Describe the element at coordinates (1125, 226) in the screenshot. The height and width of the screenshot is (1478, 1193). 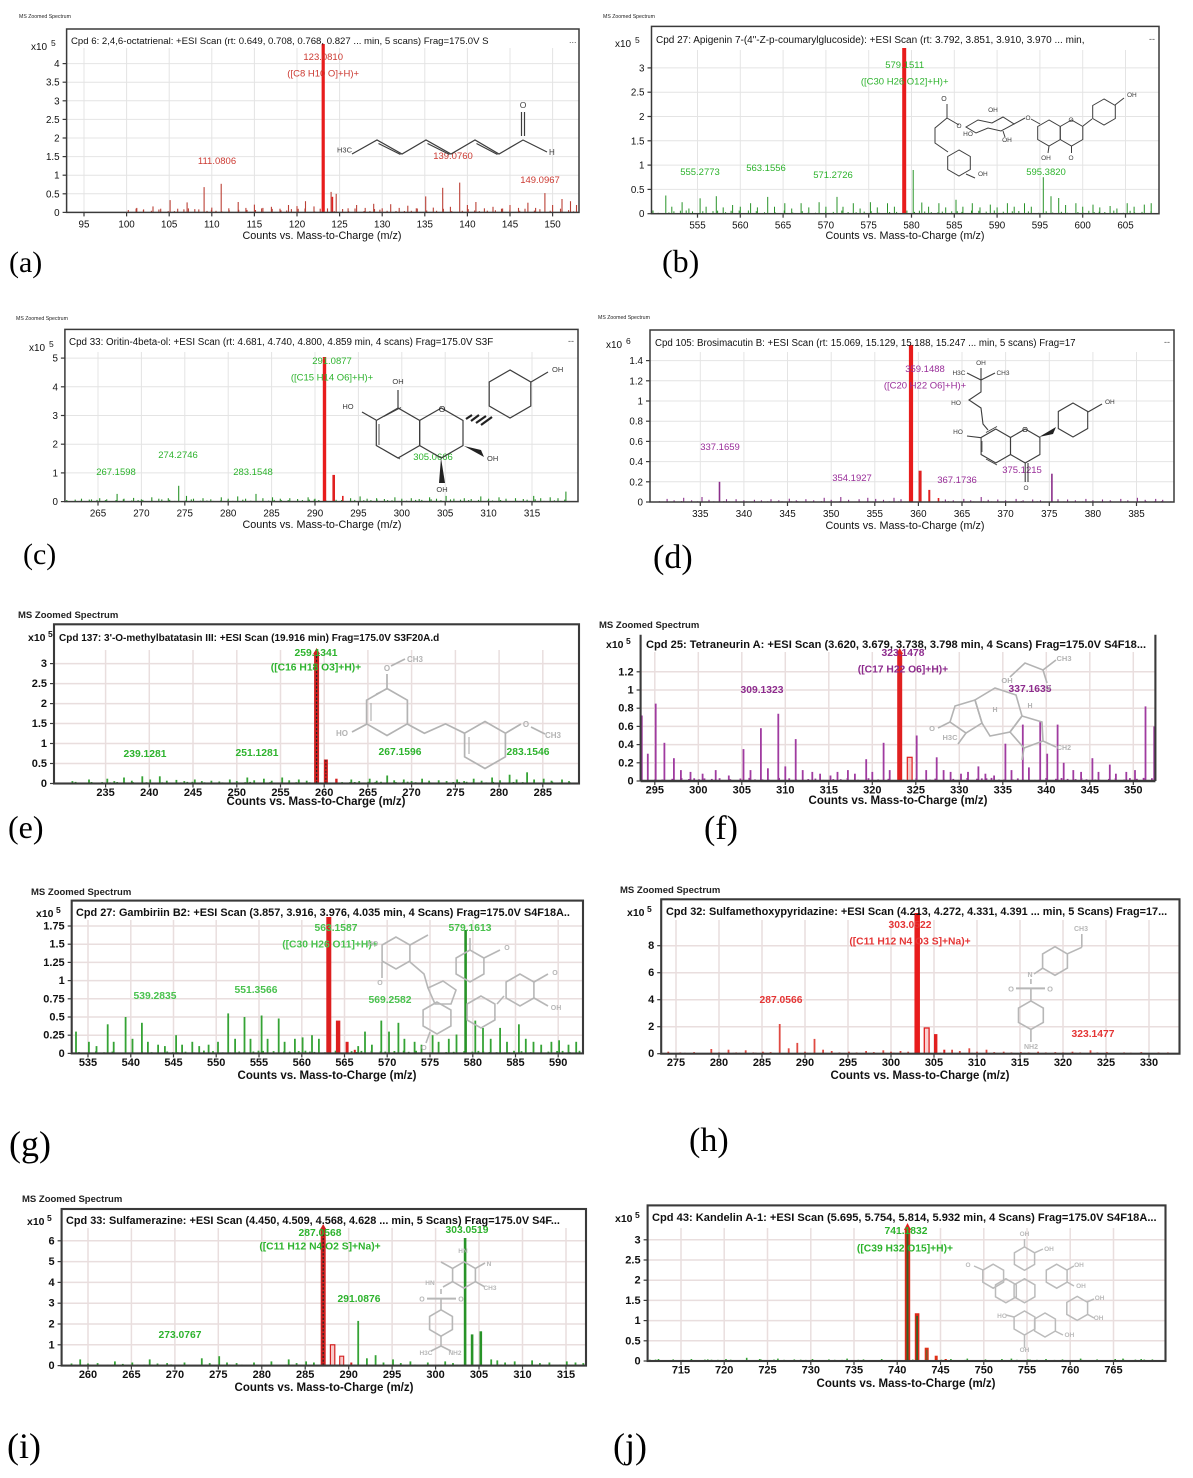
I see `svg-text: 605` at that location.